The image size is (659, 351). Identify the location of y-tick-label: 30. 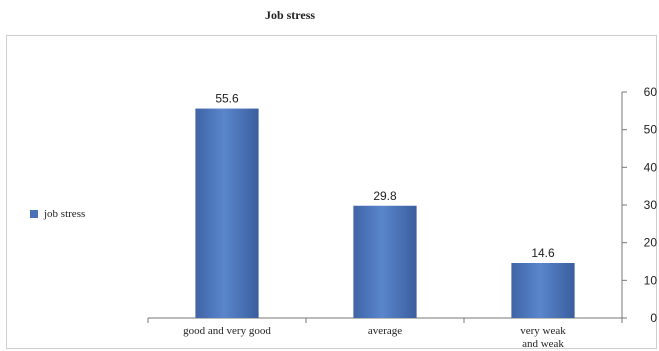
(651, 205).